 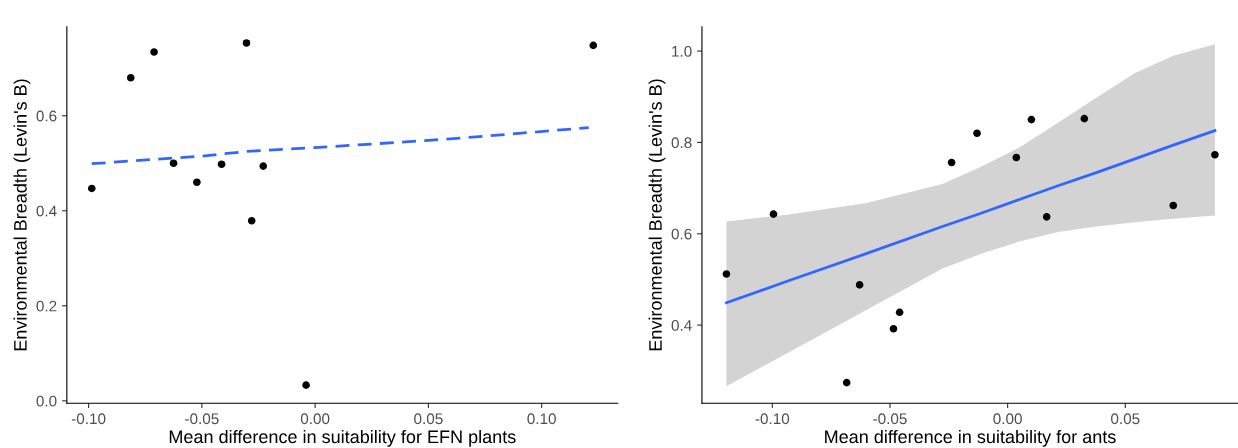 What do you see at coordinates (681, 143) in the screenshot?
I see `y-tick-label: 0.8` at bounding box center [681, 143].